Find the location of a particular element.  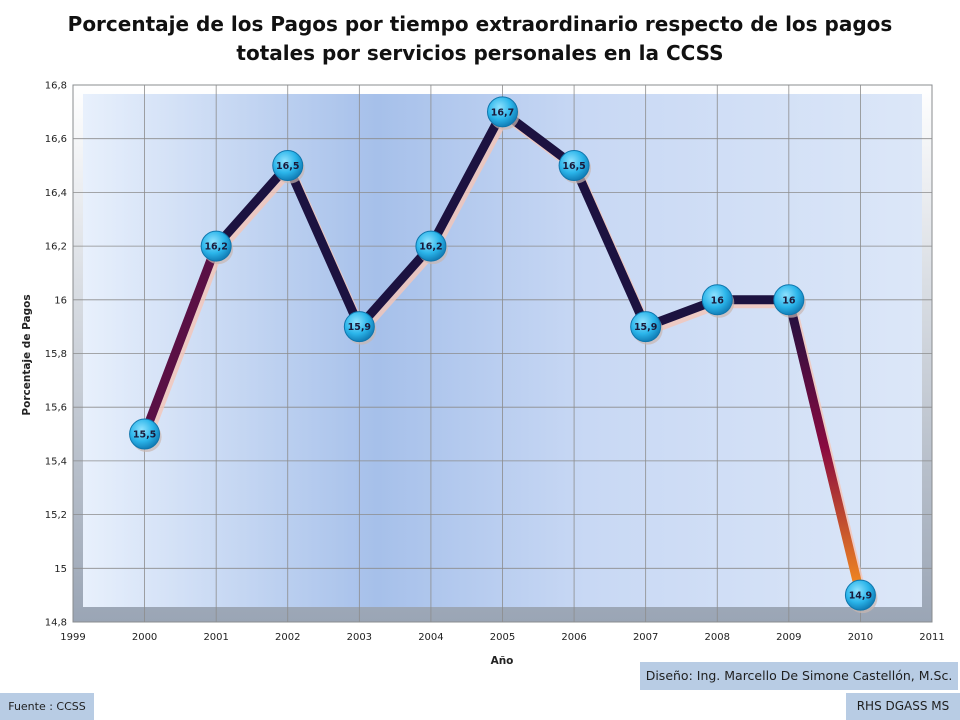

y-tick-label: 14,8 is located at coordinates (56, 623).